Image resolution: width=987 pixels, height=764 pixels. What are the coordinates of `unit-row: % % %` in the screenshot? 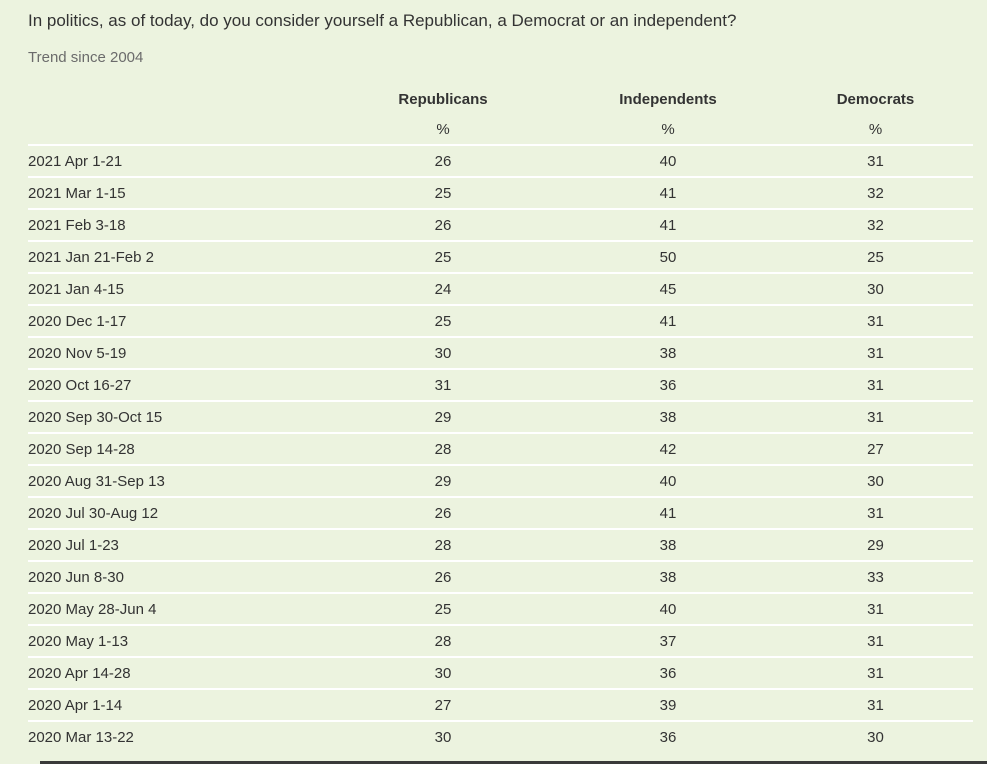 It's located at (500, 129).